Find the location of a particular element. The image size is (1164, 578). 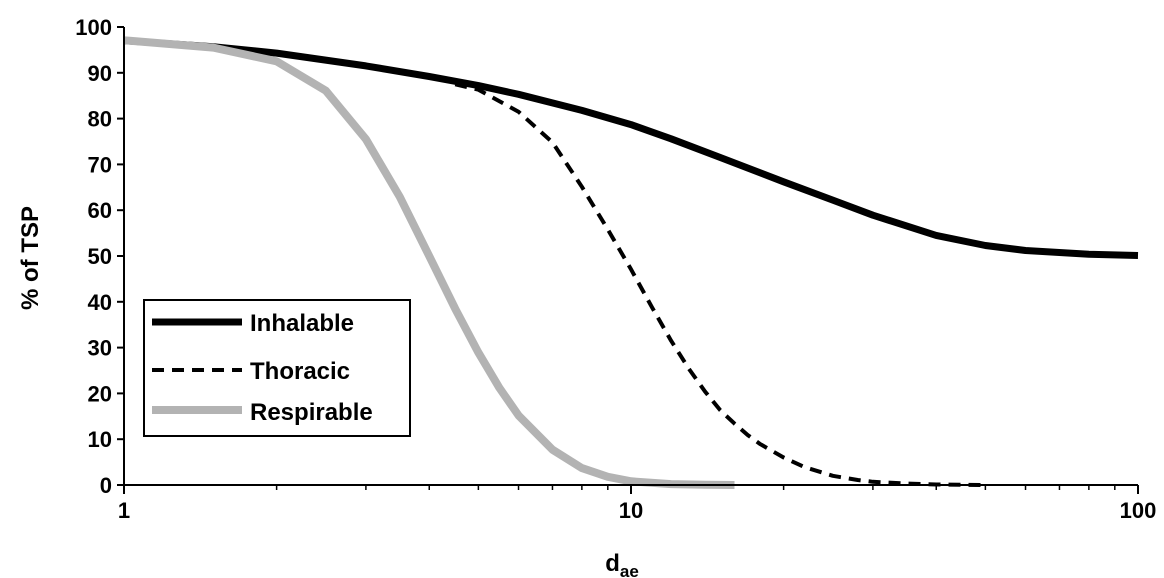

y-tick-label: 0 is located at coordinates (106, 485).